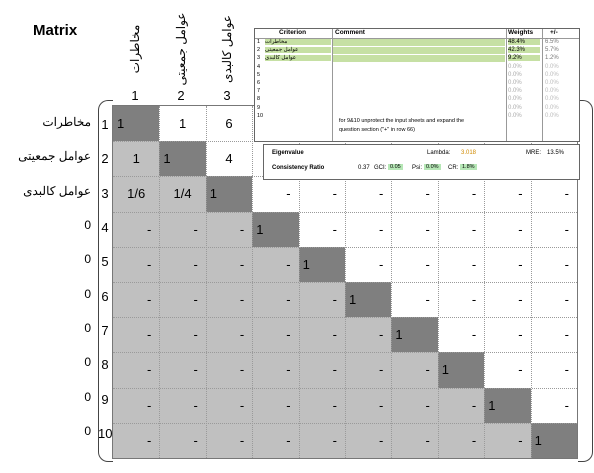 This screenshot has width=594, height=473. Describe the element at coordinates (552, 42) in the screenshot. I see `criterion-pm: 6.5%` at that location.